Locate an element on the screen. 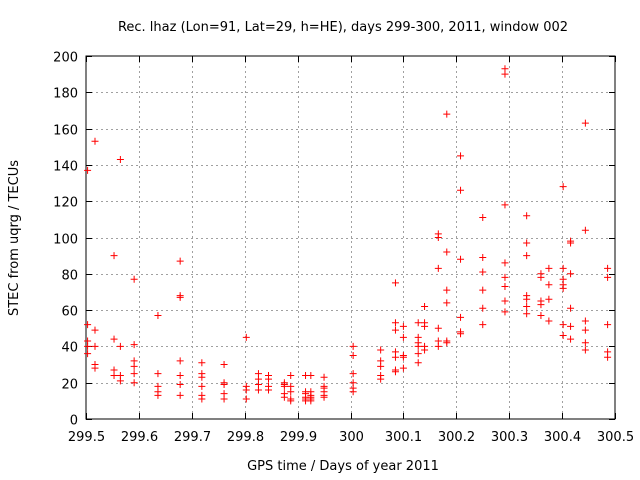 This screenshot has height=480, width=640. y-tick-label: 200 is located at coordinates (65, 58).